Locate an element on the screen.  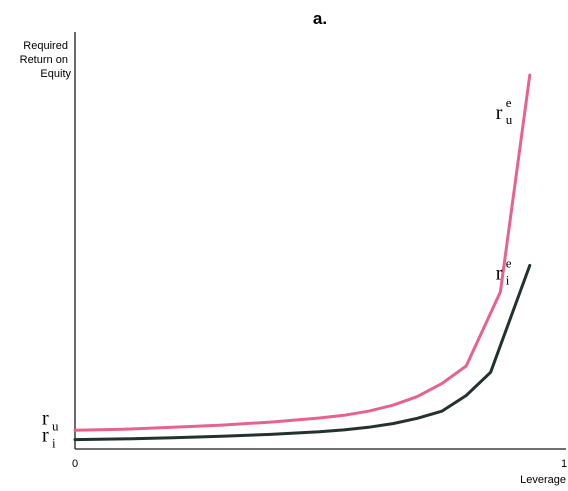
y-axis-title-line-1: Required is located at coordinates (45, 46).